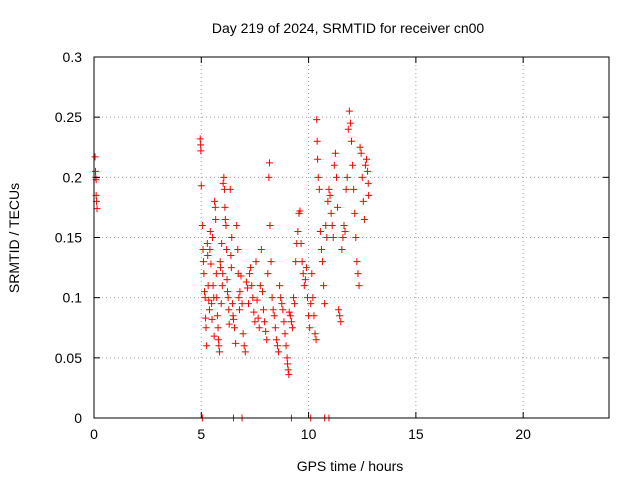  Describe the element at coordinates (94, 434) in the screenshot. I see `x-tick-label: 0` at that location.